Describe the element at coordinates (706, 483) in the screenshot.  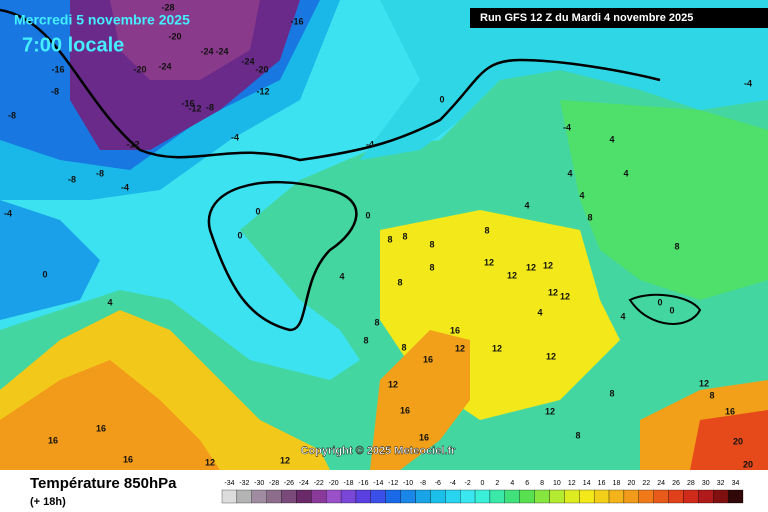
I see `colorbar-label: 30` at that location.